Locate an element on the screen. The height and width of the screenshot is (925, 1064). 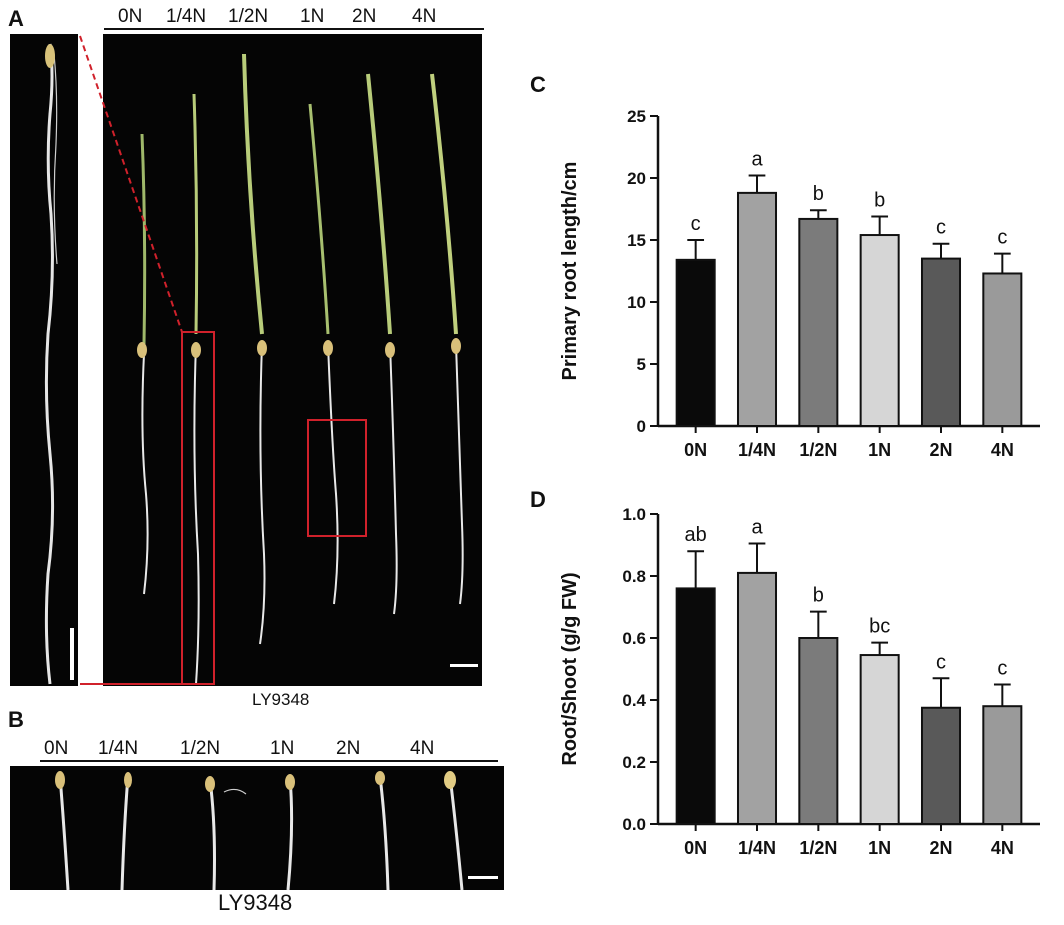
chart-d-y-tick-label: 0.8 is located at coordinates (634, 576).